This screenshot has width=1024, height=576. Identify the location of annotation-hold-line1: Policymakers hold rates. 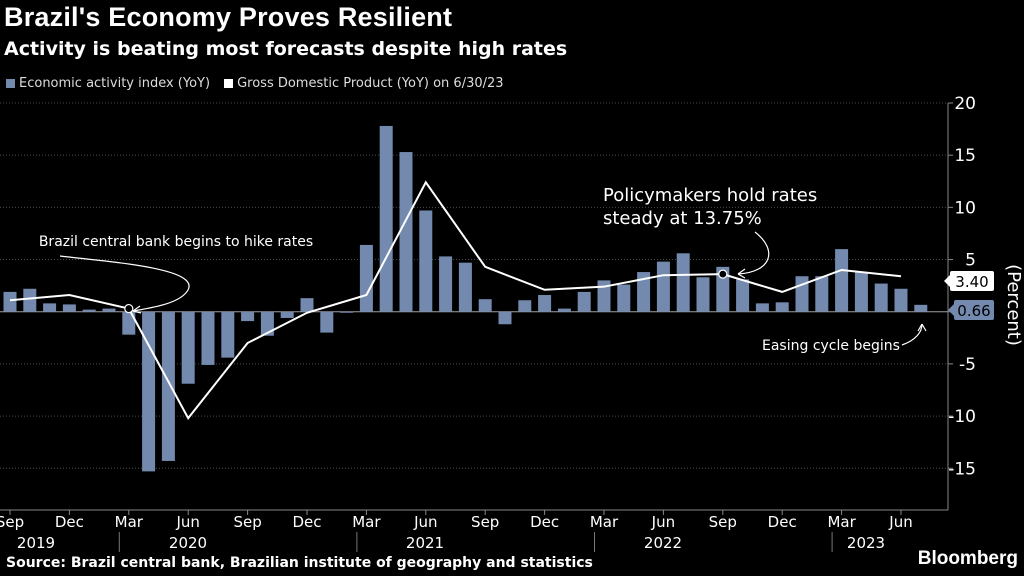
(710, 195).